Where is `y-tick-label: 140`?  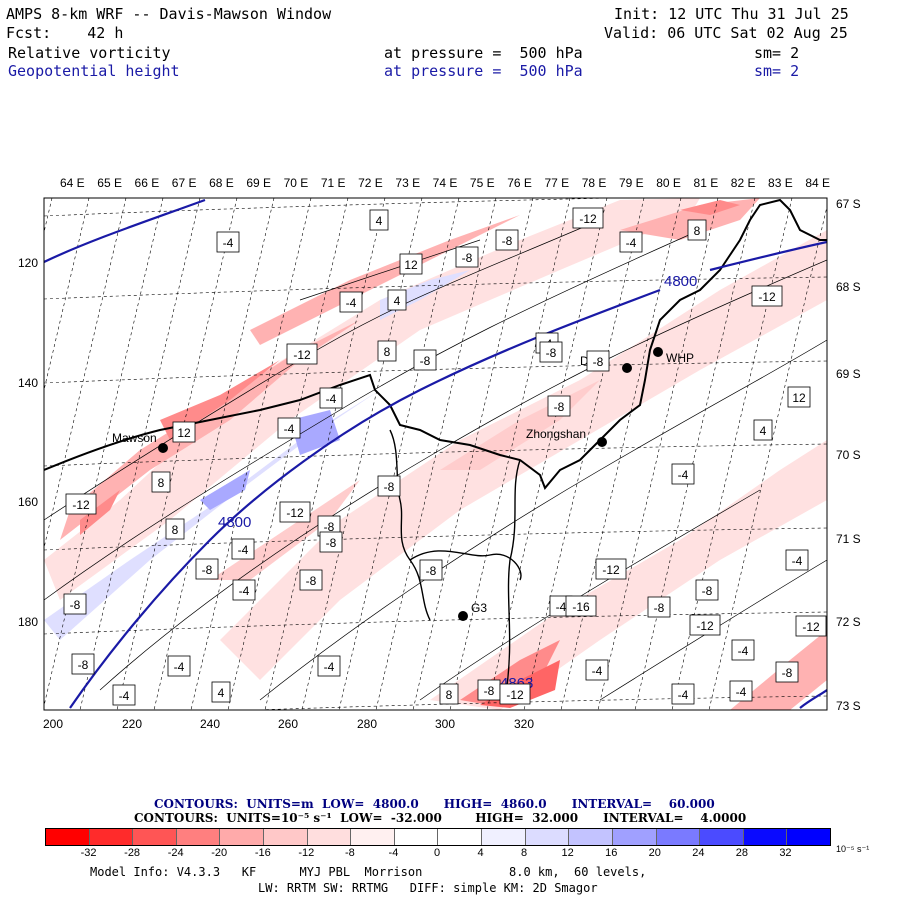
y-tick-label: 140 is located at coordinates (28, 383).